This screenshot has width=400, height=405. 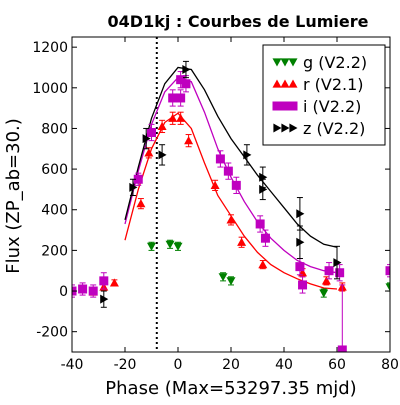 I want to click on legend-label-2: i (V2.2), so click(x=332, y=106).